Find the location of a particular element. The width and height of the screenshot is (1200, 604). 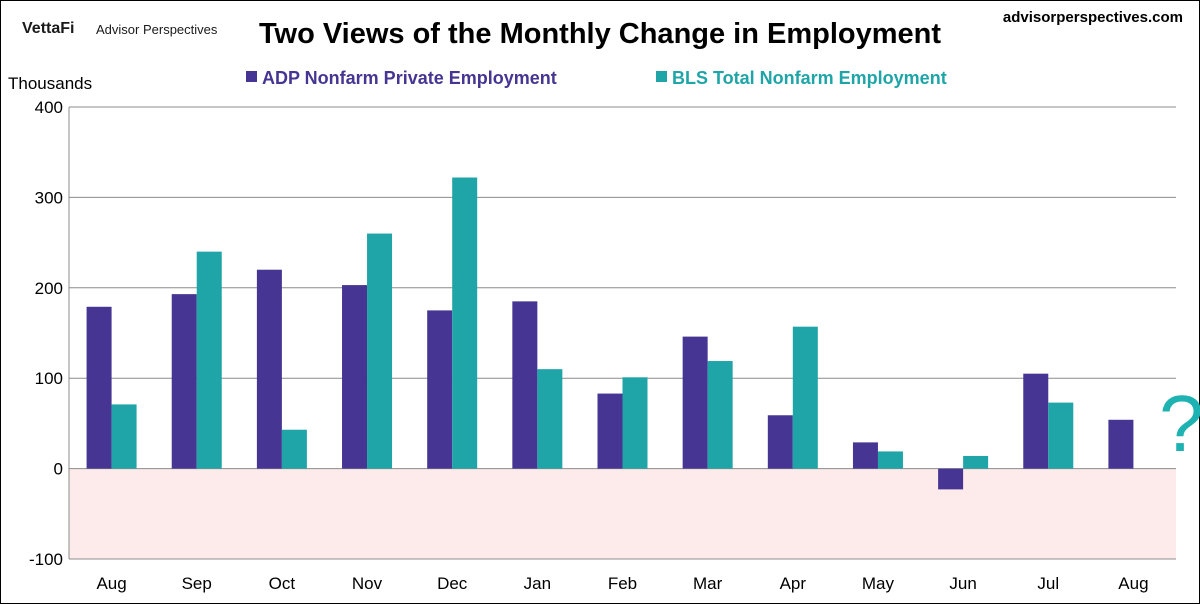

y-tick-label: 200 is located at coordinates (49, 288).